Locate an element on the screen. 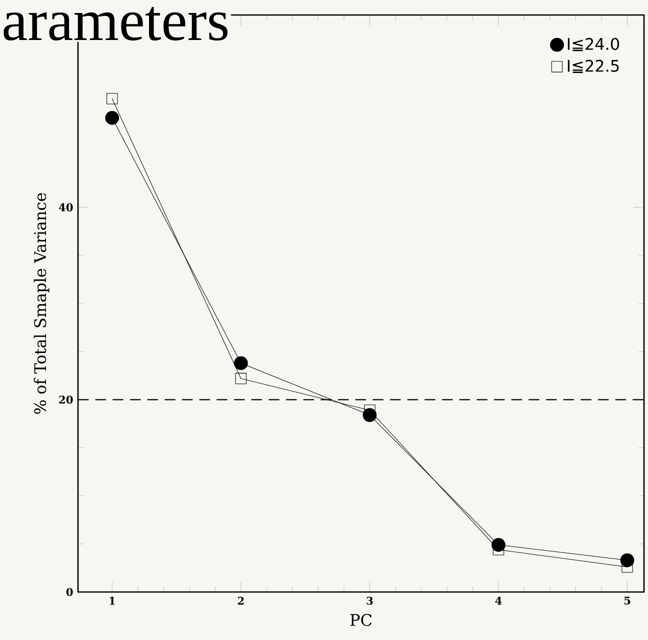  y-axis-title: % of Total Smaple Variance is located at coordinates (42, 303).